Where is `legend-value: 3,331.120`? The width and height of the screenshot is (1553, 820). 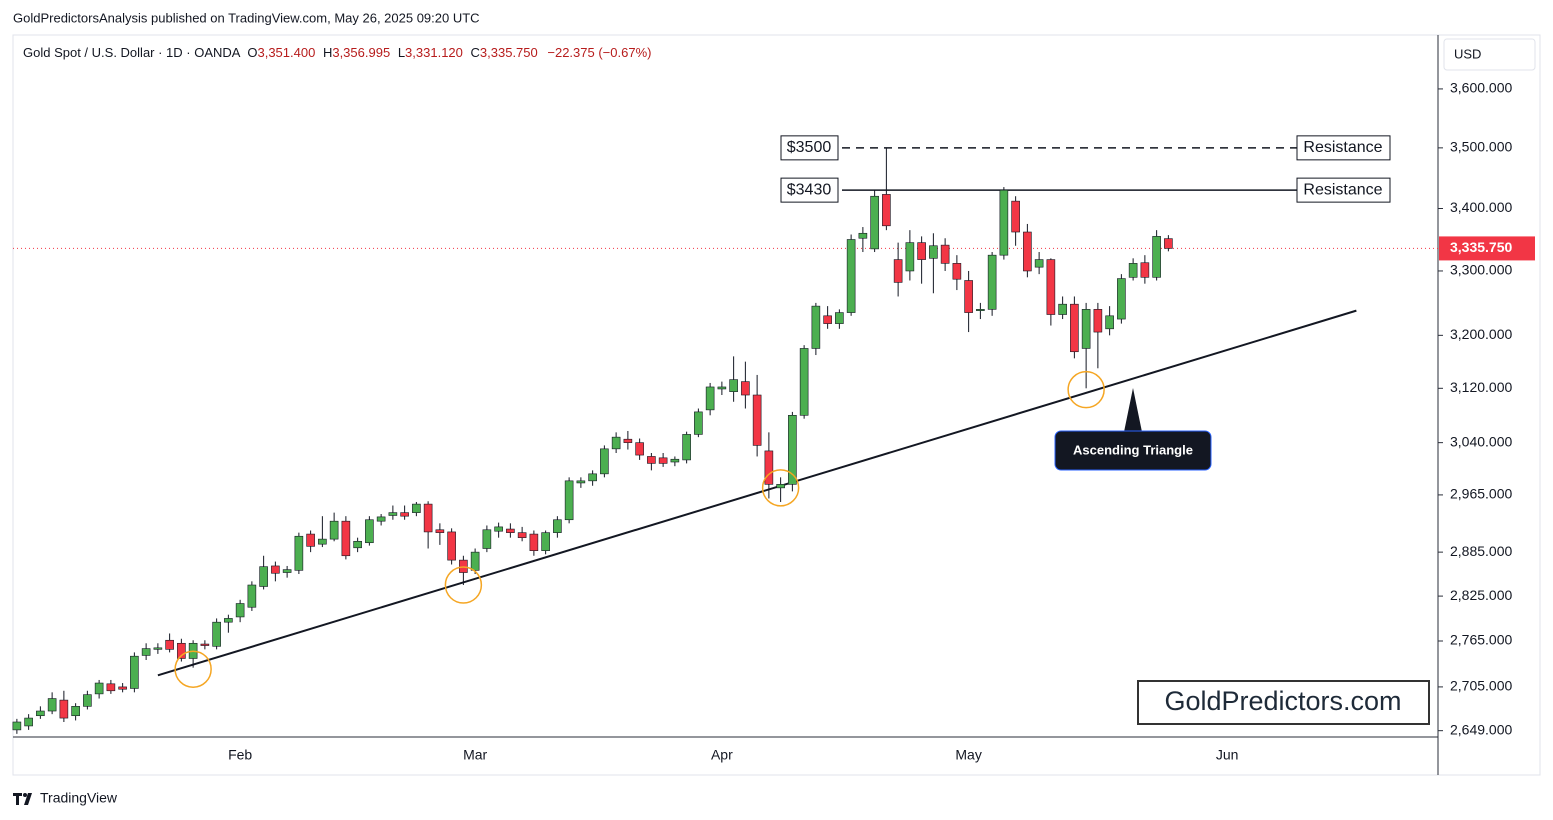
legend-value: 3,331.120 is located at coordinates (434, 52).